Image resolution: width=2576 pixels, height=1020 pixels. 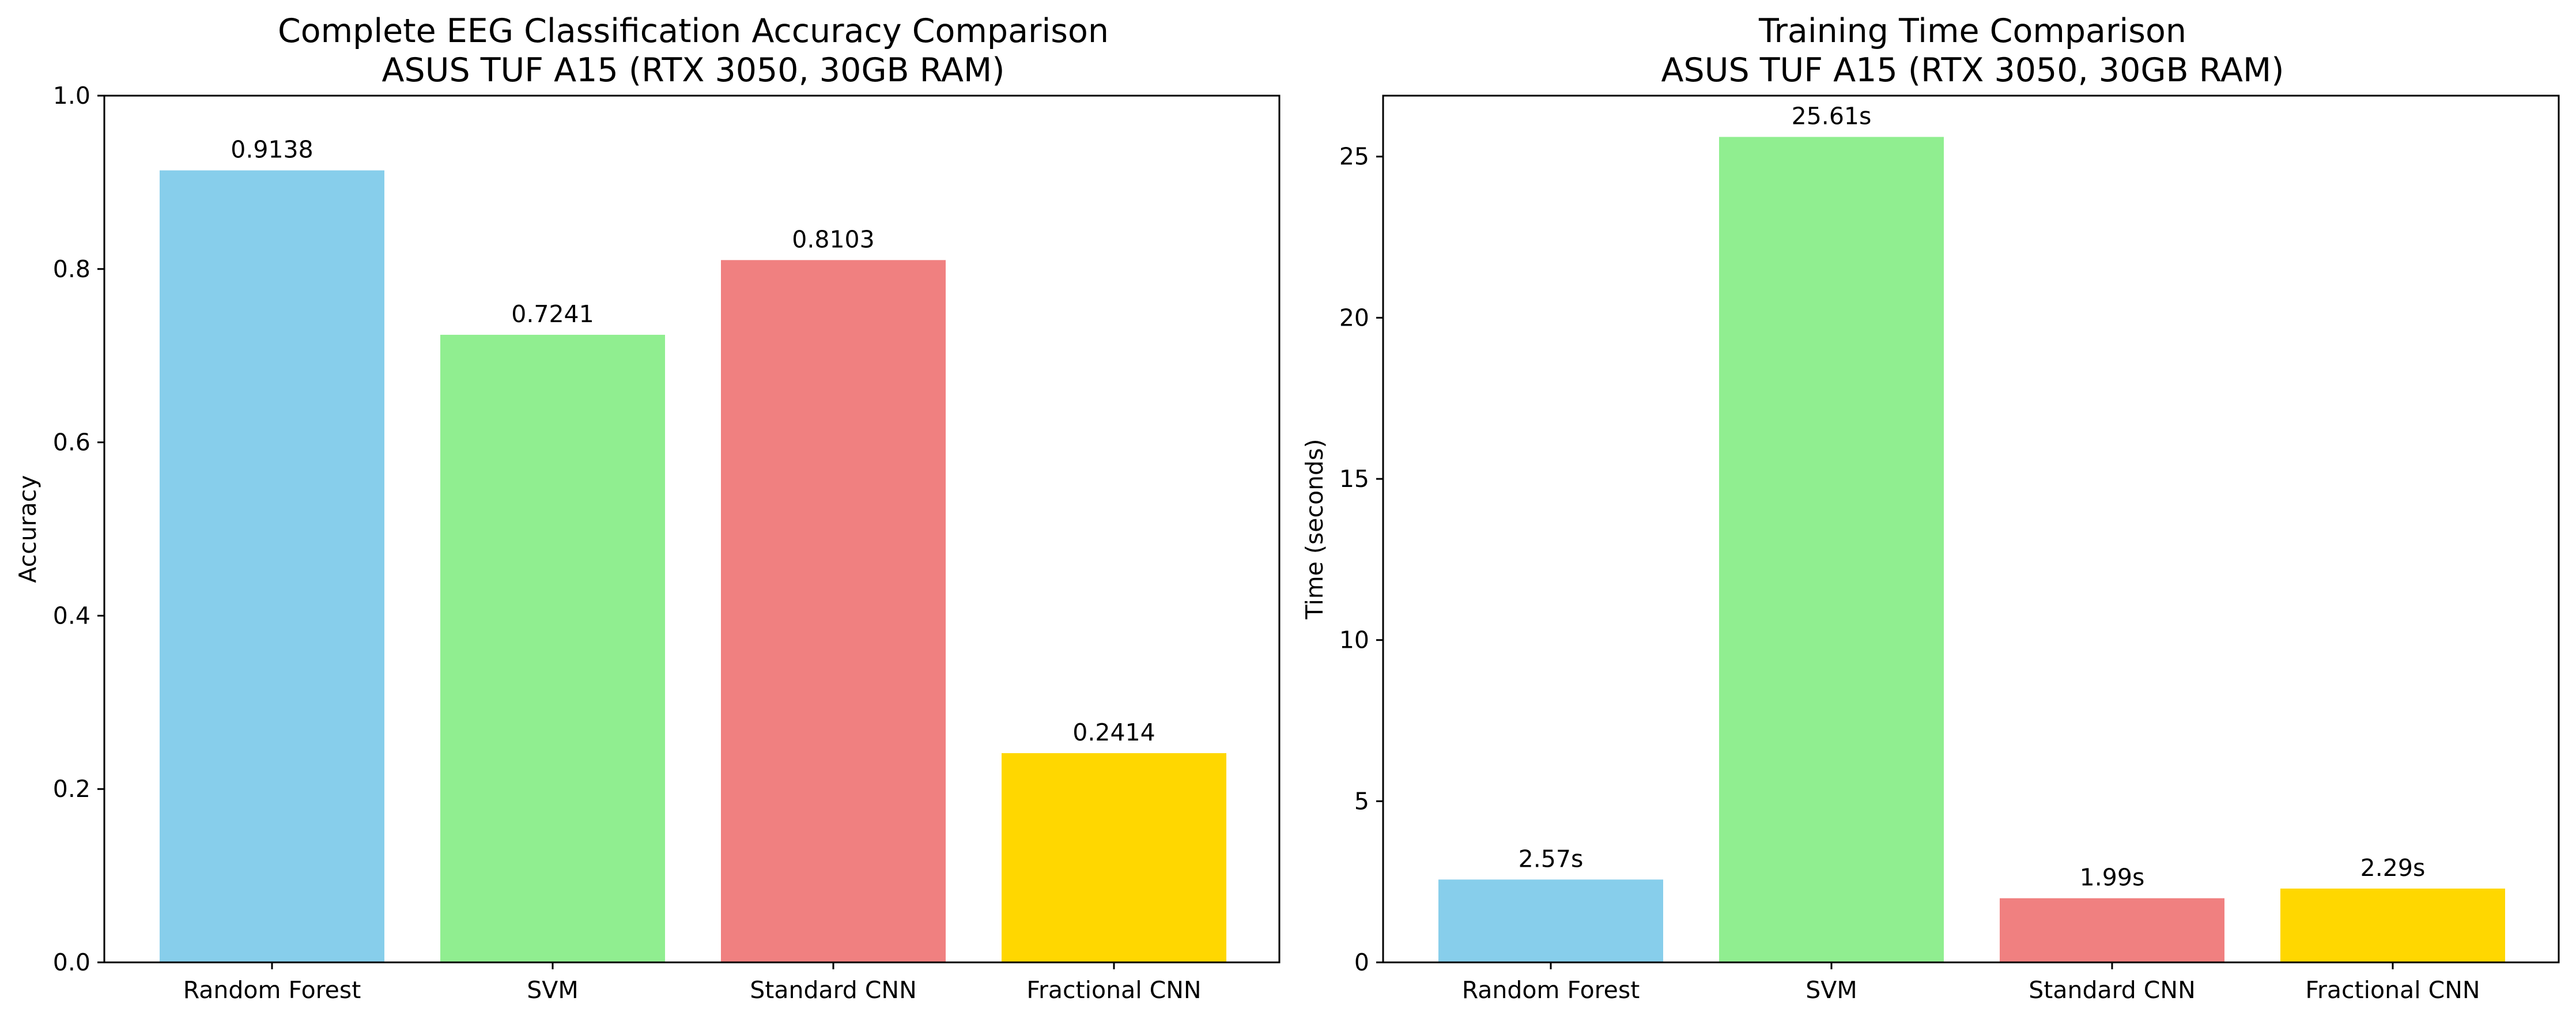 What do you see at coordinates (71, 269) in the screenshot?
I see `accuracy-y-tick-label: 0.8` at bounding box center [71, 269].